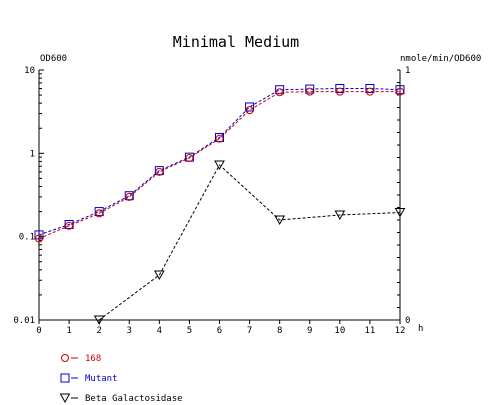 This screenshot has width=490, height=405. What do you see at coordinates (249, 331) in the screenshot?
I see `x-tick-label: 7` at bounding box center [249, 331].